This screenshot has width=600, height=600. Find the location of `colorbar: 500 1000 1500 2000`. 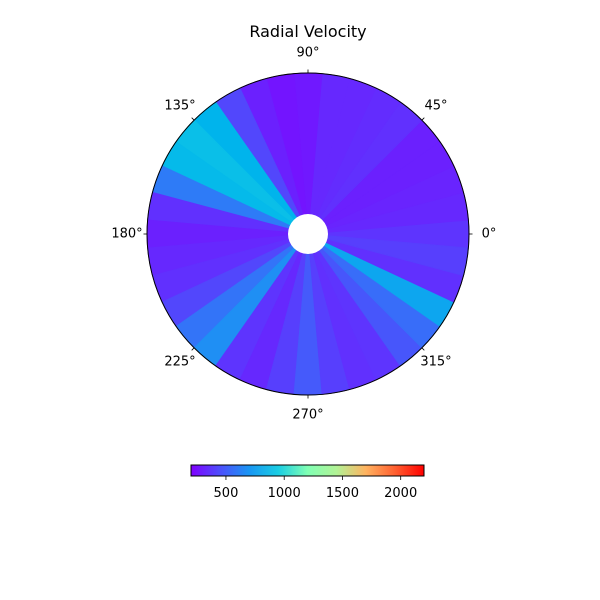

colorbar: 500 1000 1500 2000 is located at coordinates (307, 482).